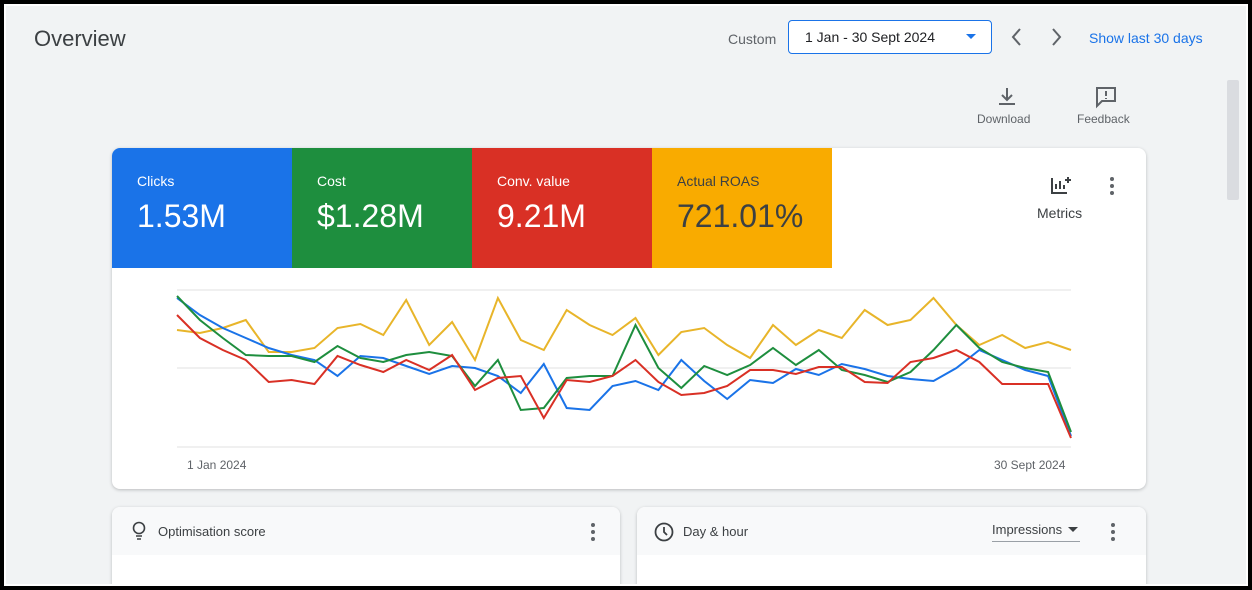  What do you see at coordinates (718, 181) in the screenshot?
I see `metric-label: Actual ROAS` at bounding box center [718, 181].